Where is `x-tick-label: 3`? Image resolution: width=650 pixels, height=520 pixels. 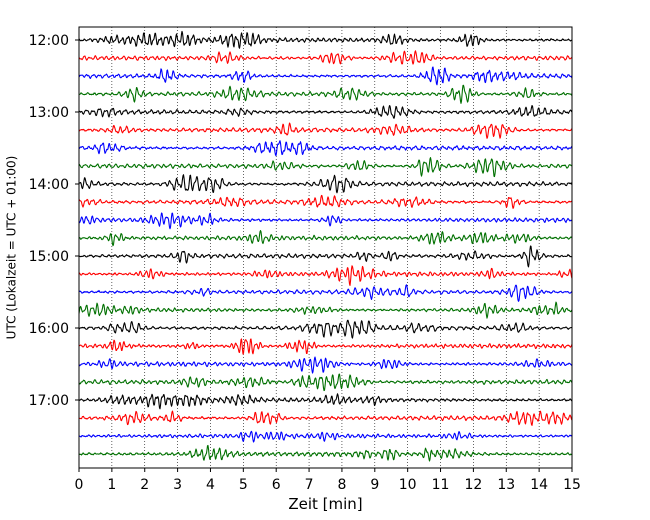 x-tick-label: 3 is located at coordinates (177, 485).